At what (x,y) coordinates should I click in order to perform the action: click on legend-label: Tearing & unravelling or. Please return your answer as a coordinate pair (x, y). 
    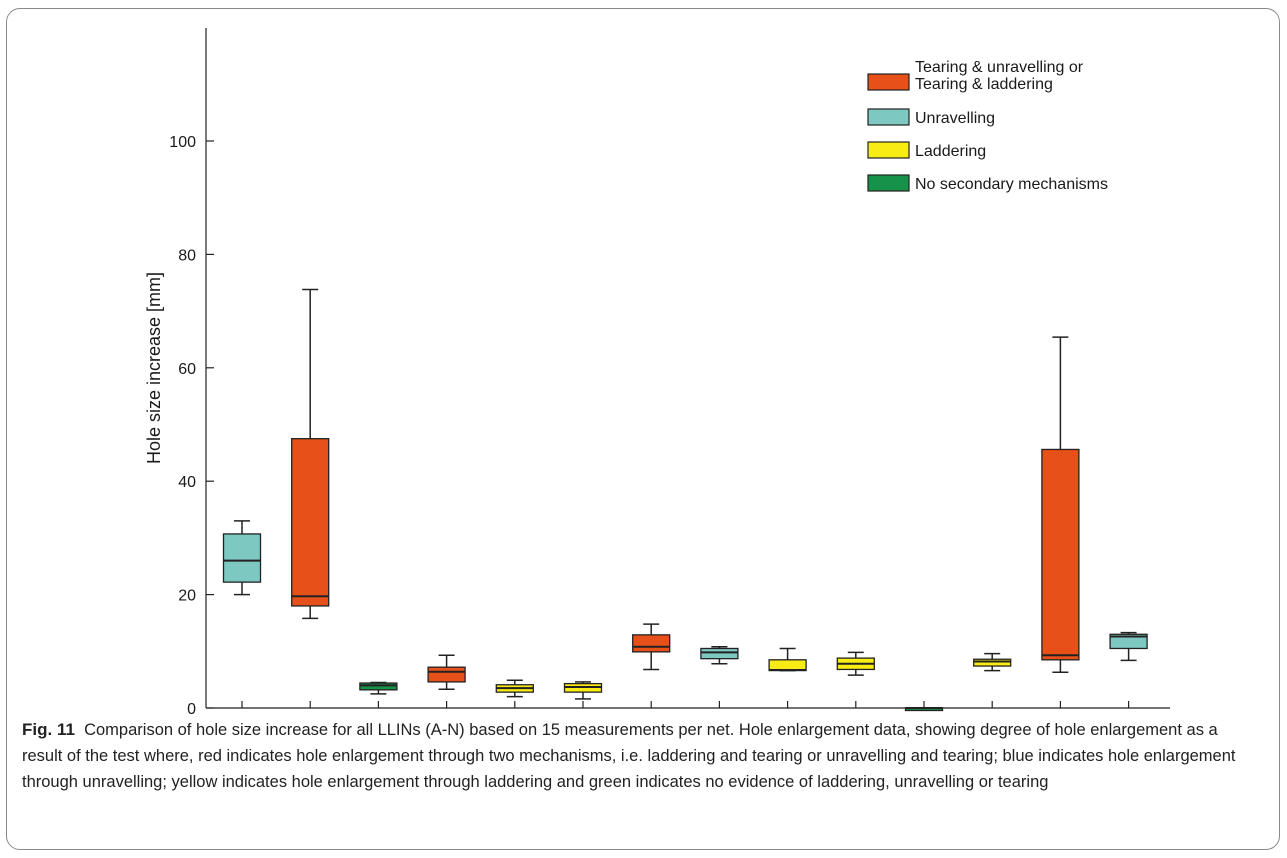
    Looking at the image, I should click on (999, 67).